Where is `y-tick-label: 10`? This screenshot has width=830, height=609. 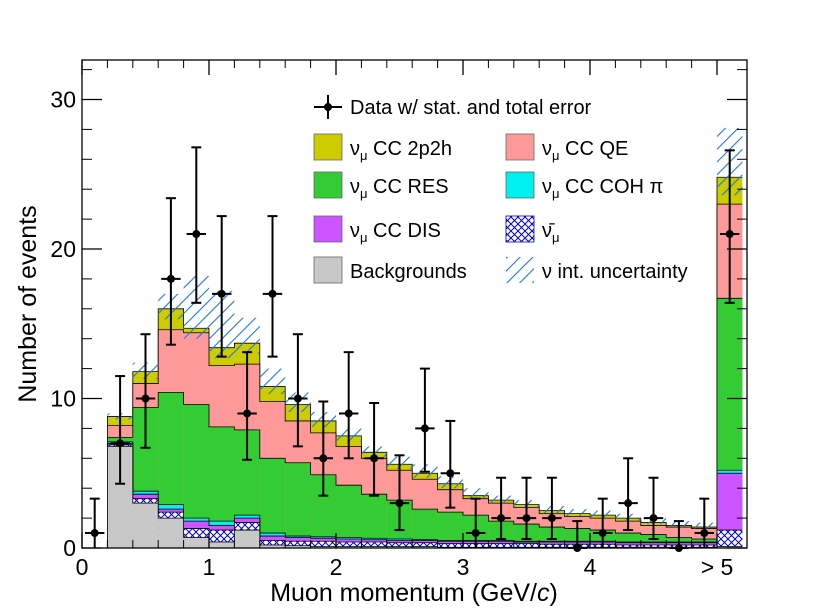 y-tick-label: 10 is located at coordinates (63, 399).